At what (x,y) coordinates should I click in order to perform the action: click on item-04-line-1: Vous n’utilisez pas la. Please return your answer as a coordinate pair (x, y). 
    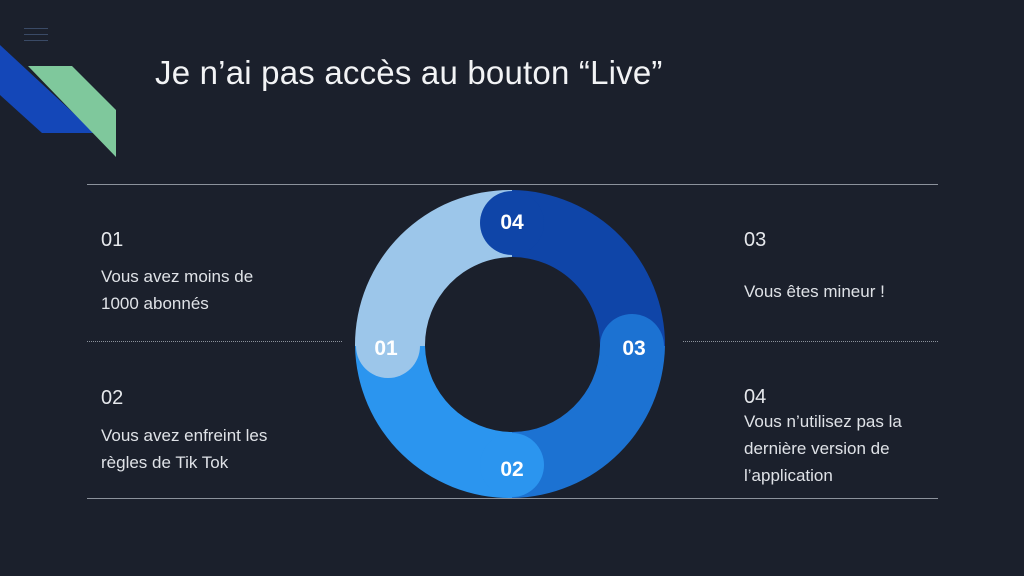
    Looking at the image, I should click on (823, 421).